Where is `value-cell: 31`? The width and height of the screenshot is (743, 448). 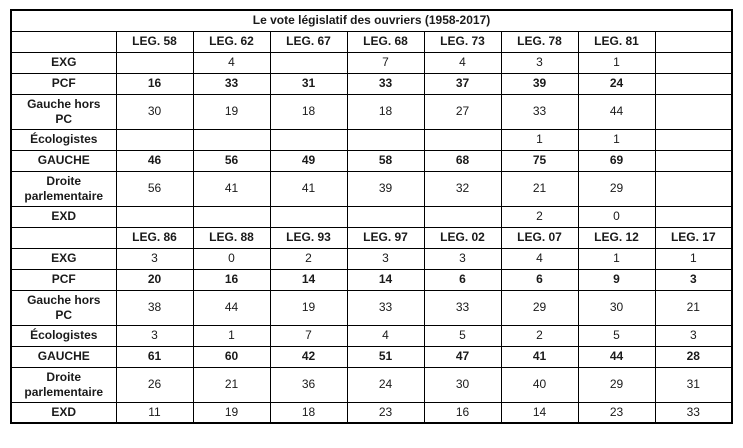
value-cell: 31 is located at coordinates (308, 83).